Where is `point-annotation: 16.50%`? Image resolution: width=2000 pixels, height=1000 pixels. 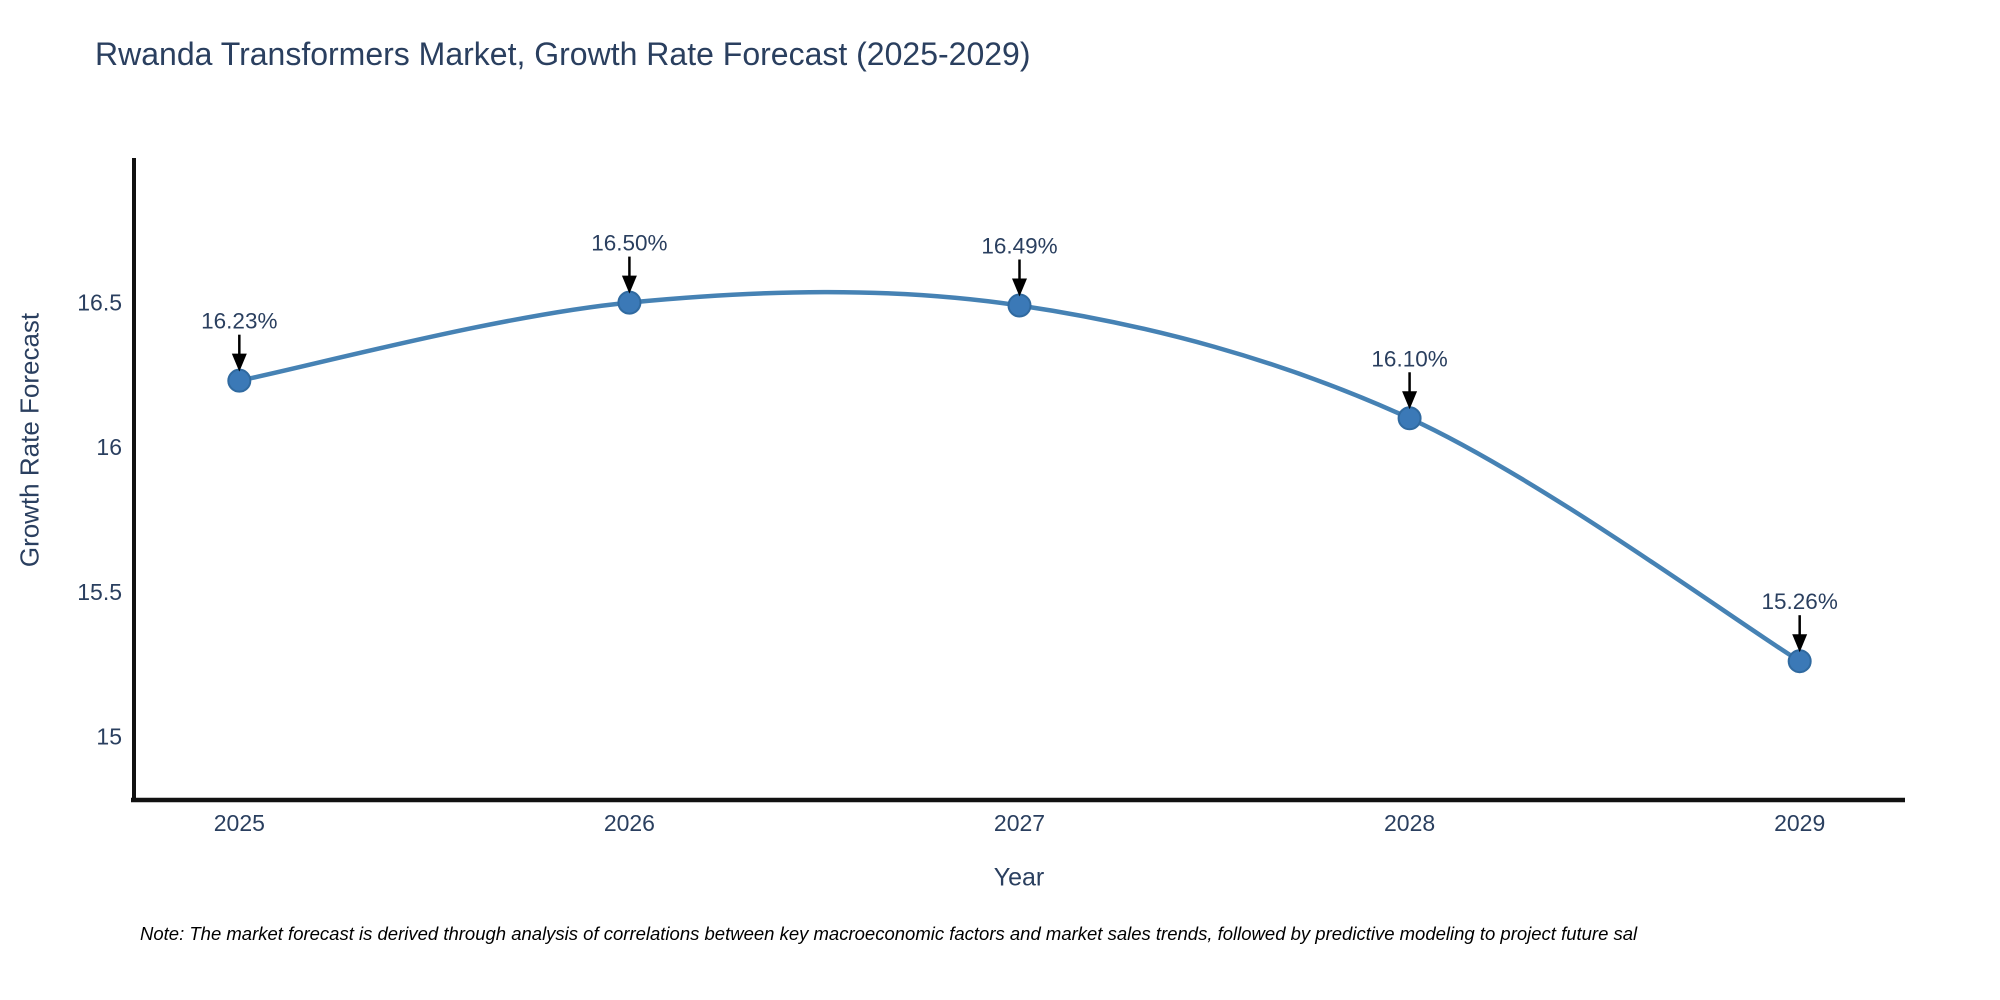
point-annotation: 16.50% is located at coordinates (629, 243).